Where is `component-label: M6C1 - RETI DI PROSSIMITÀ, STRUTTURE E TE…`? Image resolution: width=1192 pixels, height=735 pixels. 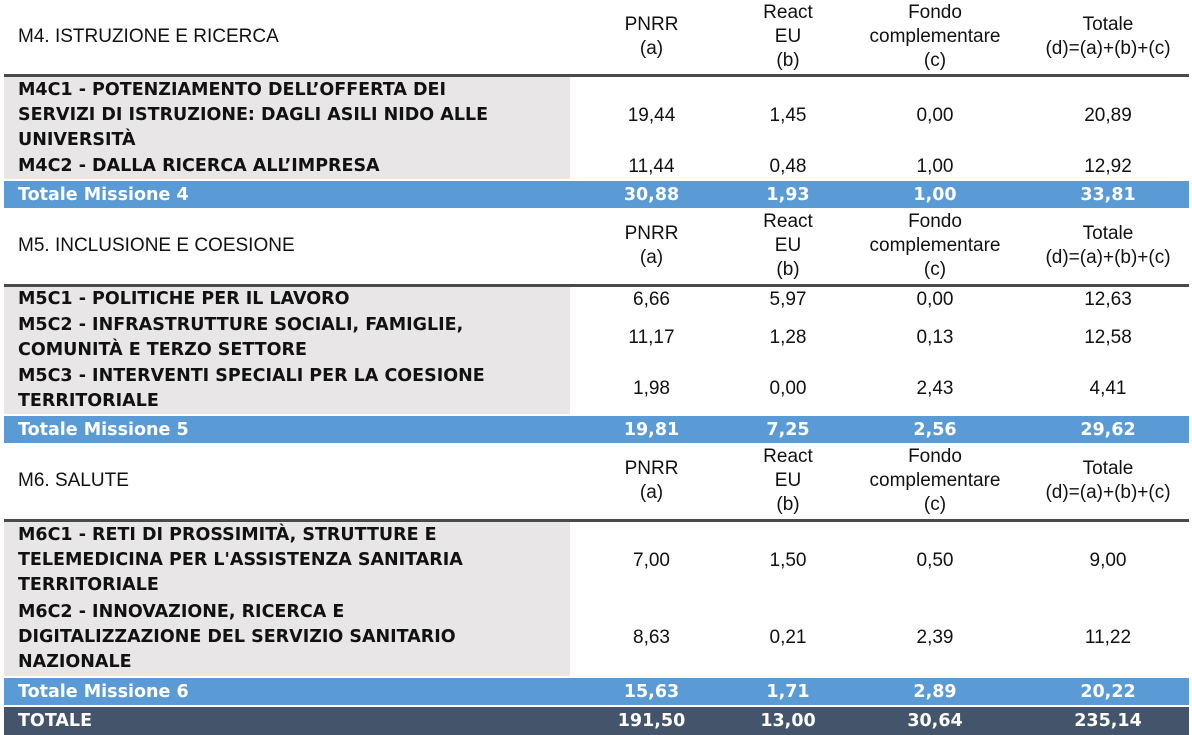
component-label: M6C1 - RETI DI PROSSIMITÀ, STRUTTURE E TE… is located at coordinates (287, 559).